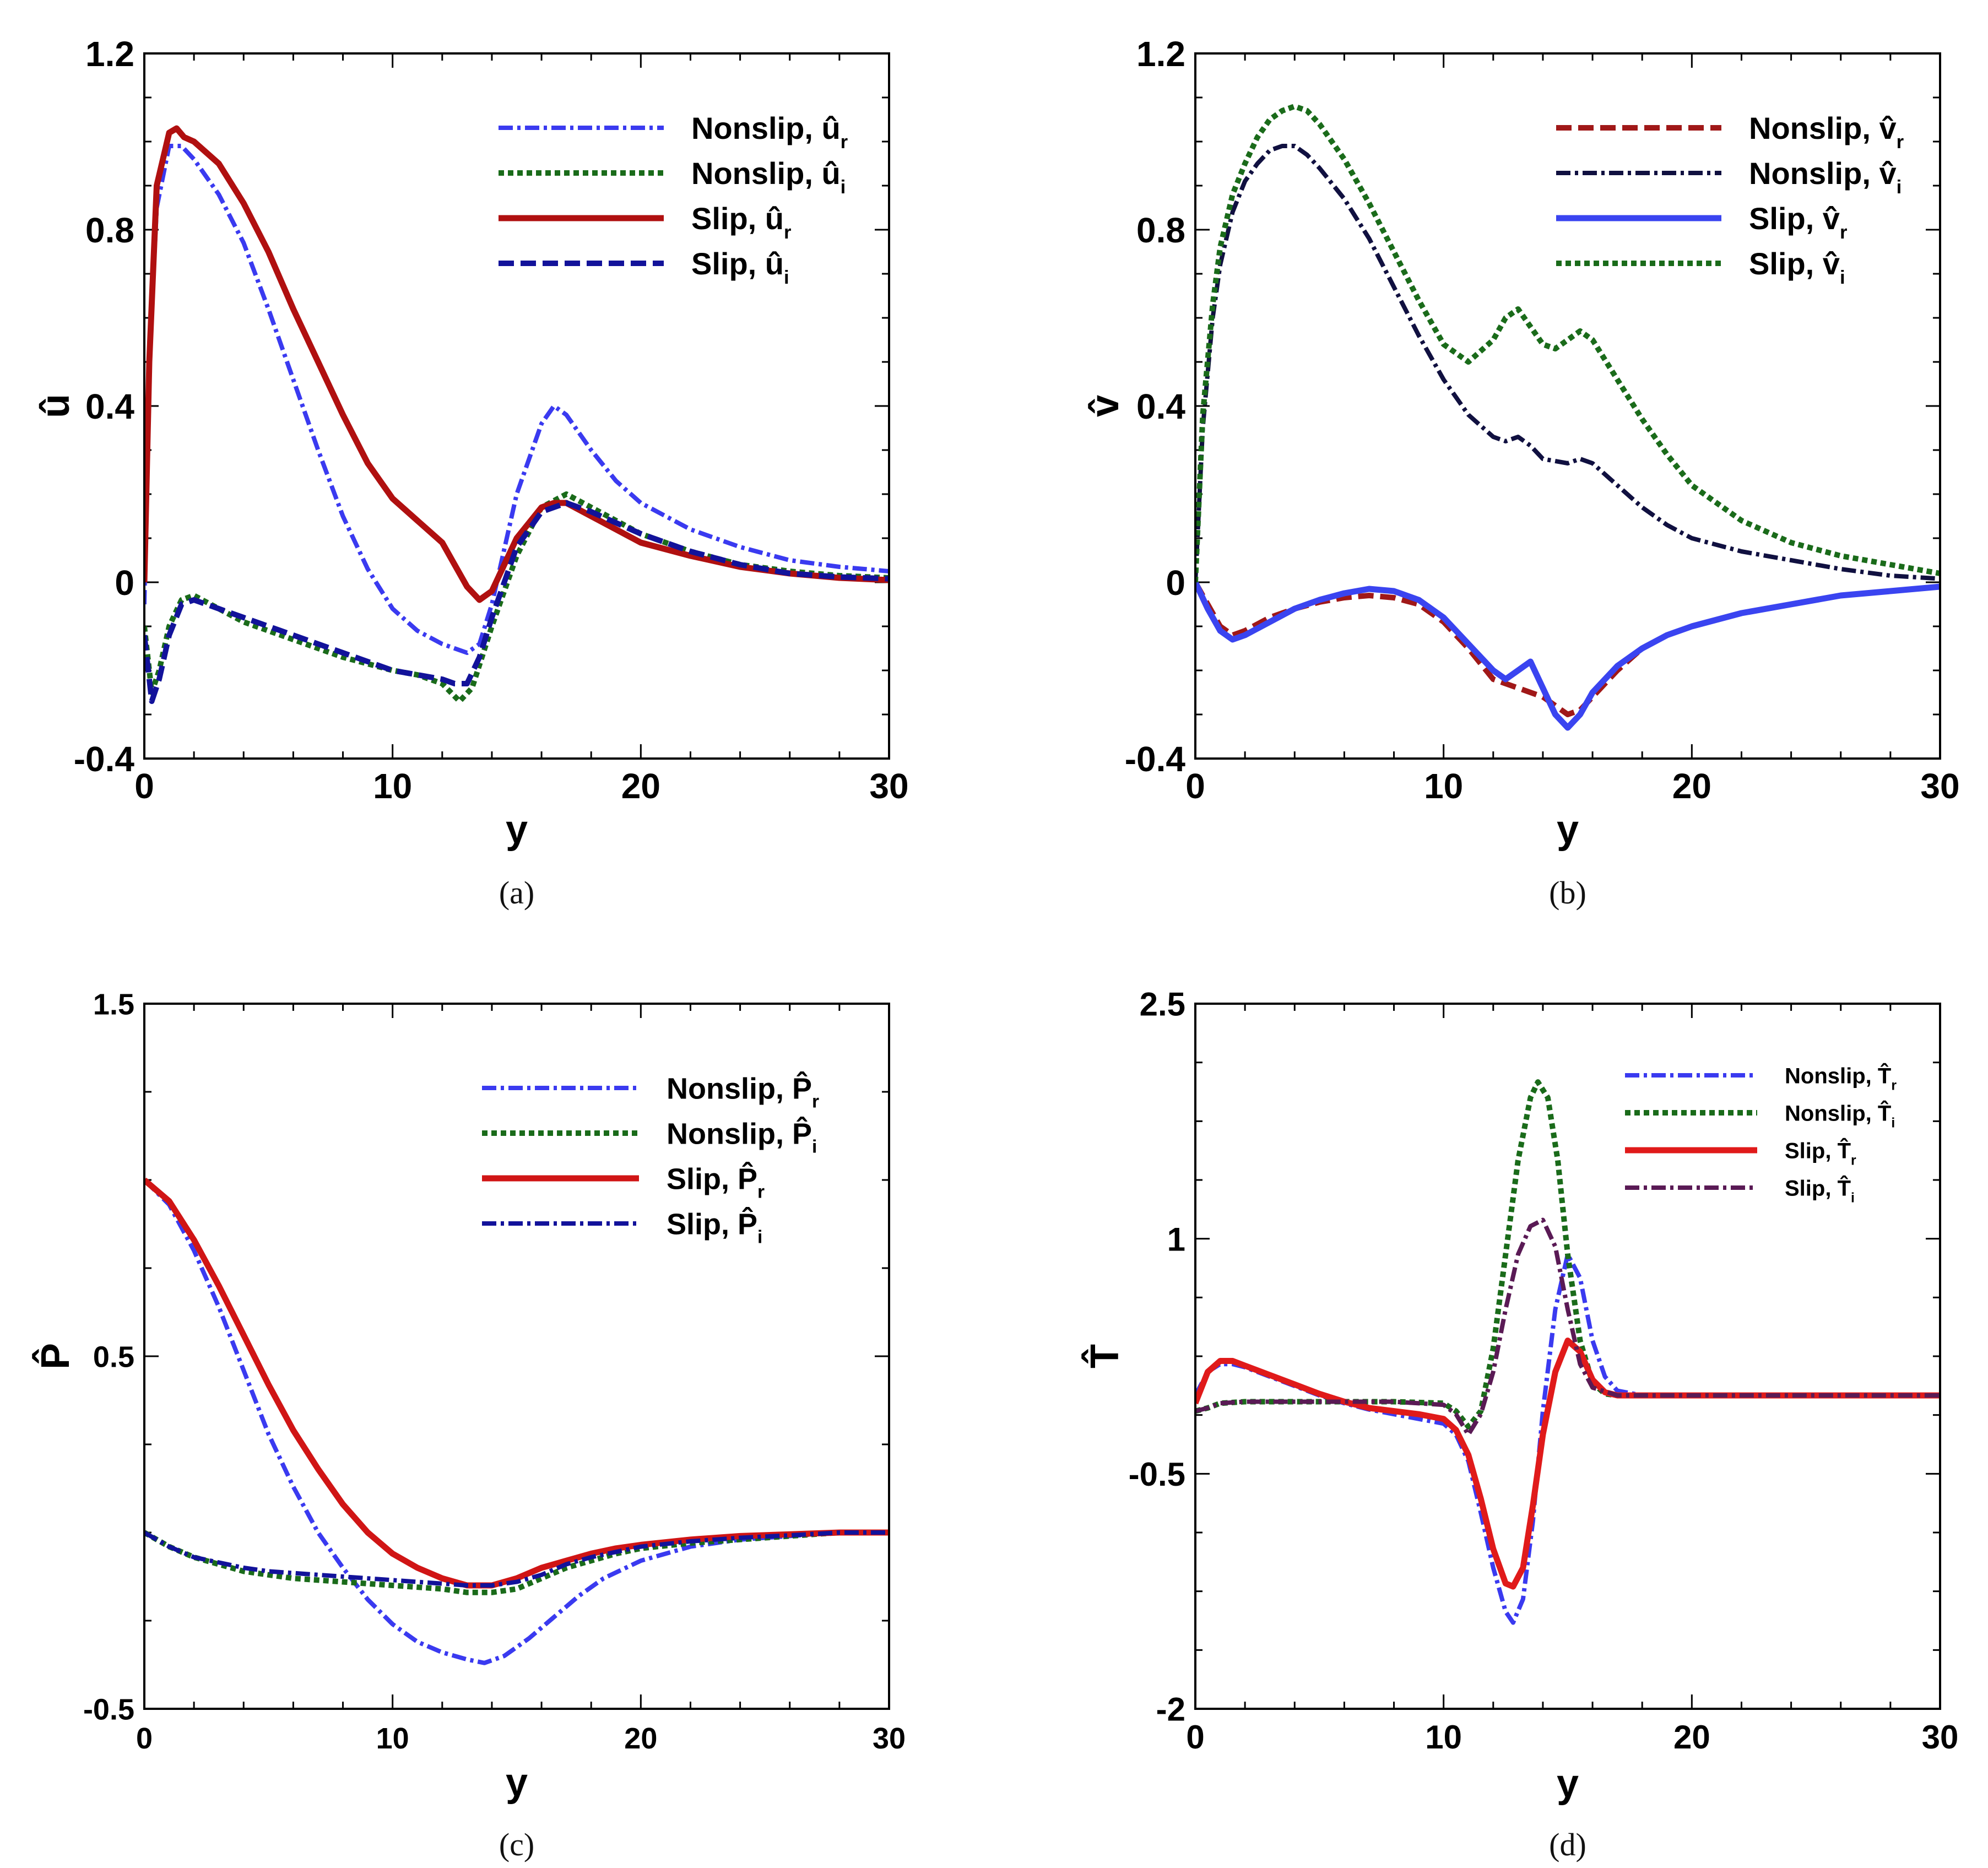  What do you see at coordinates (1798, 222) in the screenshot?
I see `legend-label: Slip, v̂r` at bounding box center [1798, 222].